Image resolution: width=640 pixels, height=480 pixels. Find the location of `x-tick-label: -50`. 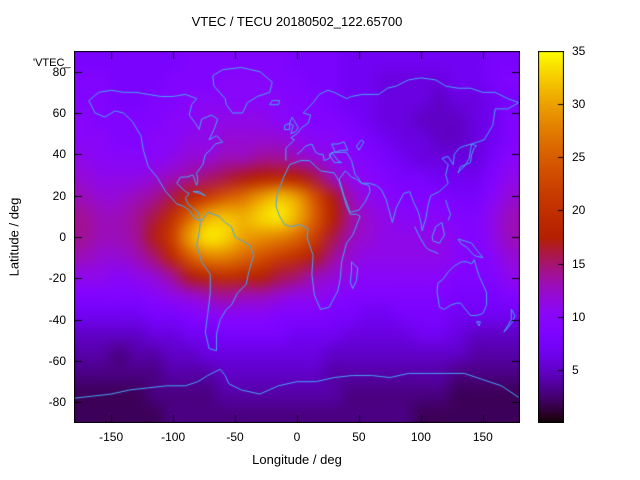

x-tick-label: -50 is located at coordinates (235, 437).